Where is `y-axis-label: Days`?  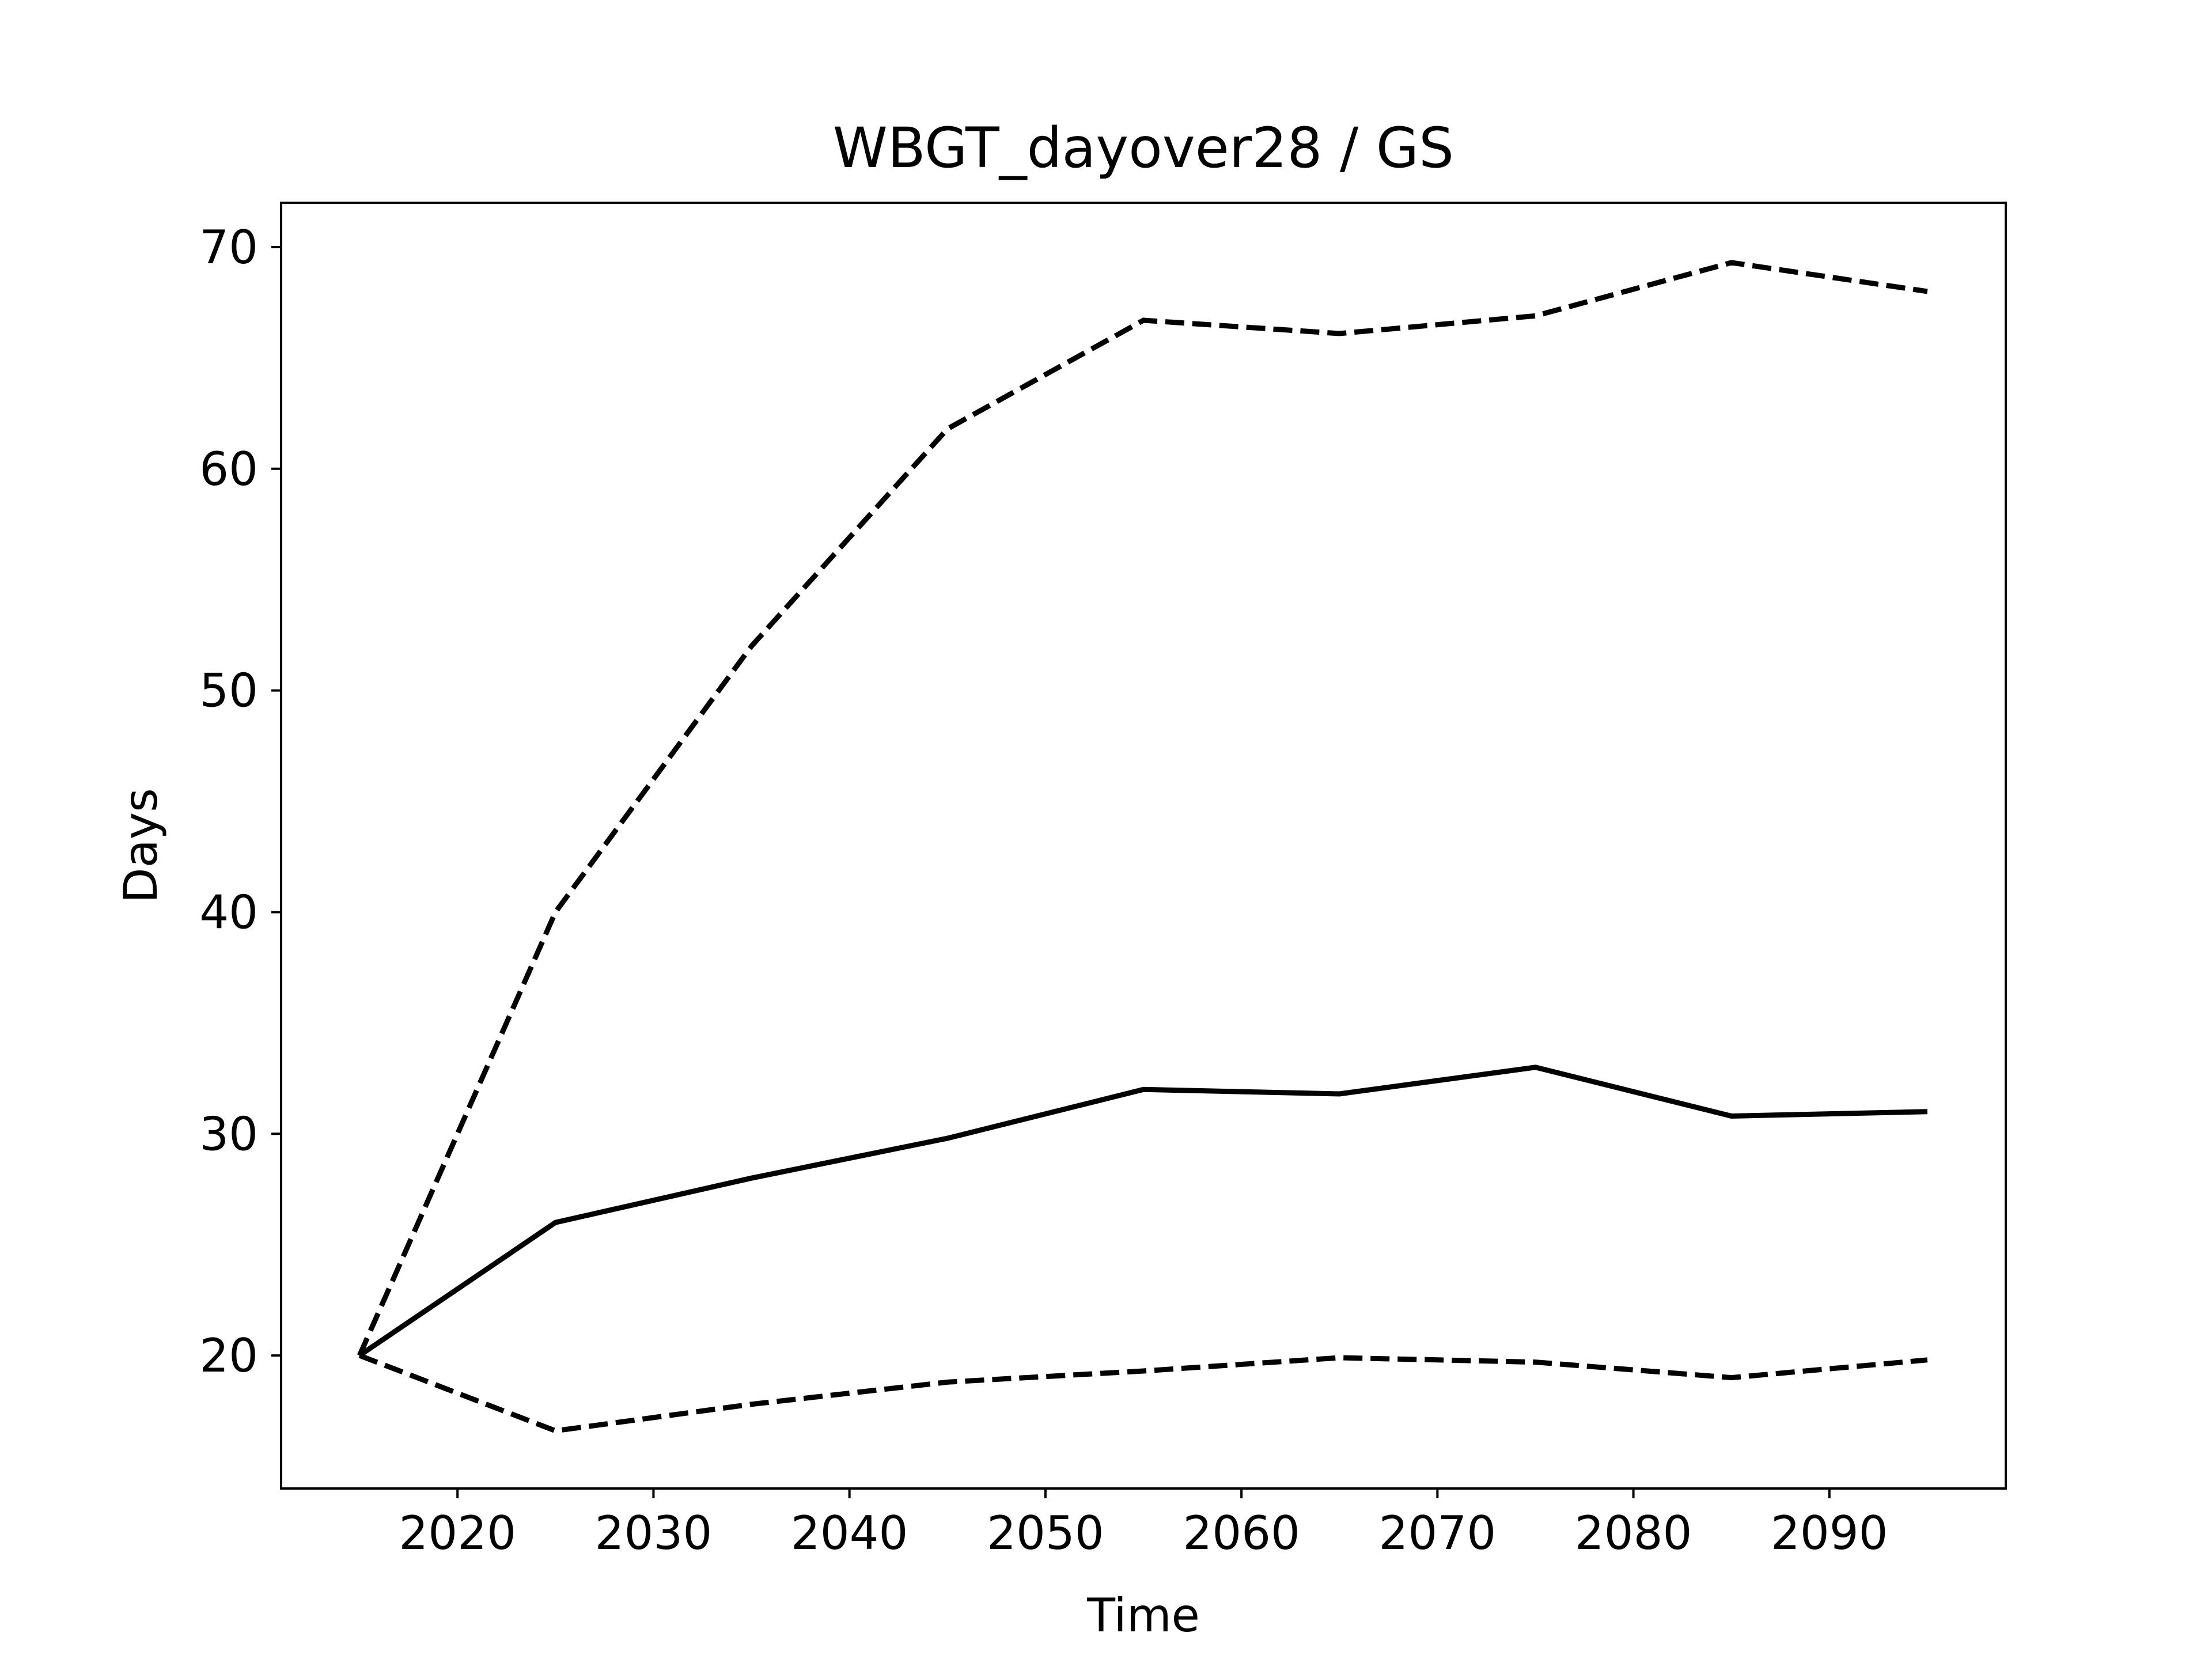 y-axis-label: Days is located at coordinates (141, 845).